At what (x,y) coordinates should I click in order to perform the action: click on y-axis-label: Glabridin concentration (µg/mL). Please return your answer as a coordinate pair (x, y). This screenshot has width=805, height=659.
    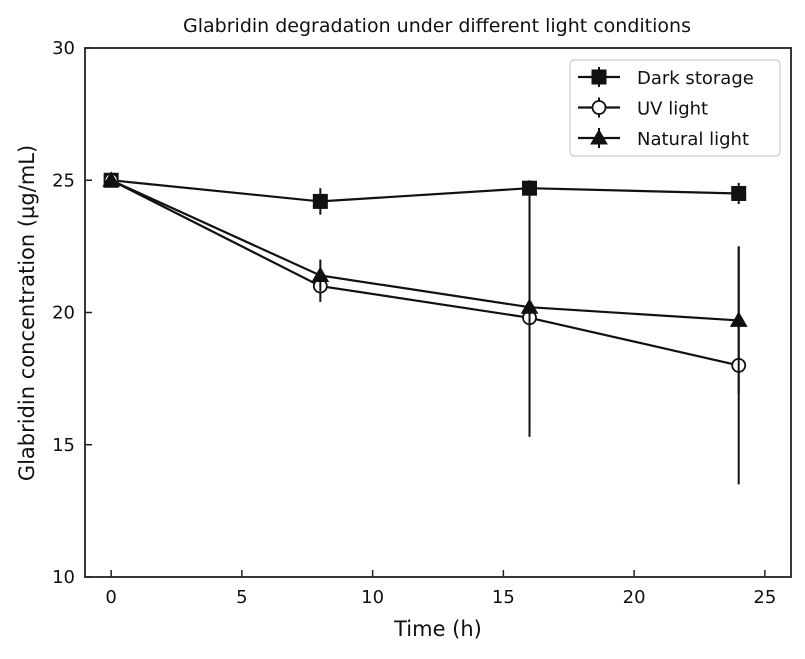
    Looking at the image, I should click on (27, 313).